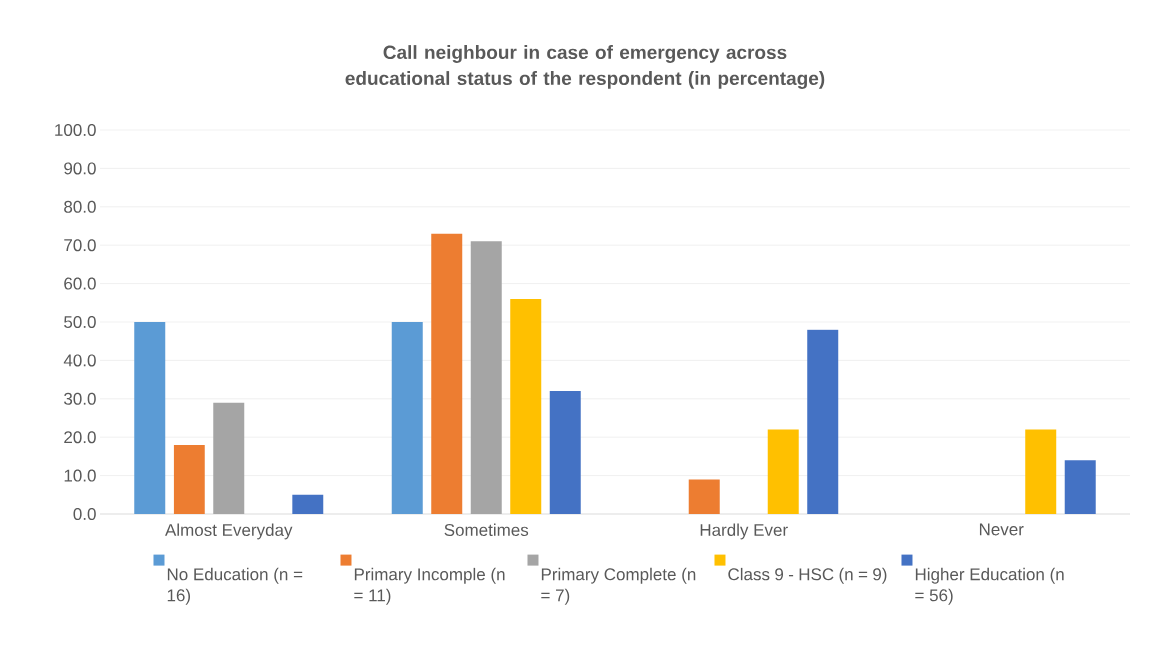 This screenshot has height=657, width=1150. I want to click on x-tick-label: Hardly Ever, so click(744, 531).